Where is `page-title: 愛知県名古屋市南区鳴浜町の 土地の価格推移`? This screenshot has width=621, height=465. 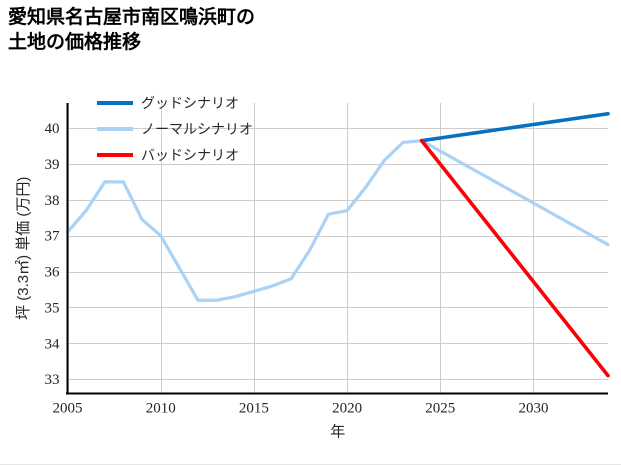
page-title: 愛知県名古屋市南区鳴浜町の 土地の価格推移 is located at coordinates (132, 30).